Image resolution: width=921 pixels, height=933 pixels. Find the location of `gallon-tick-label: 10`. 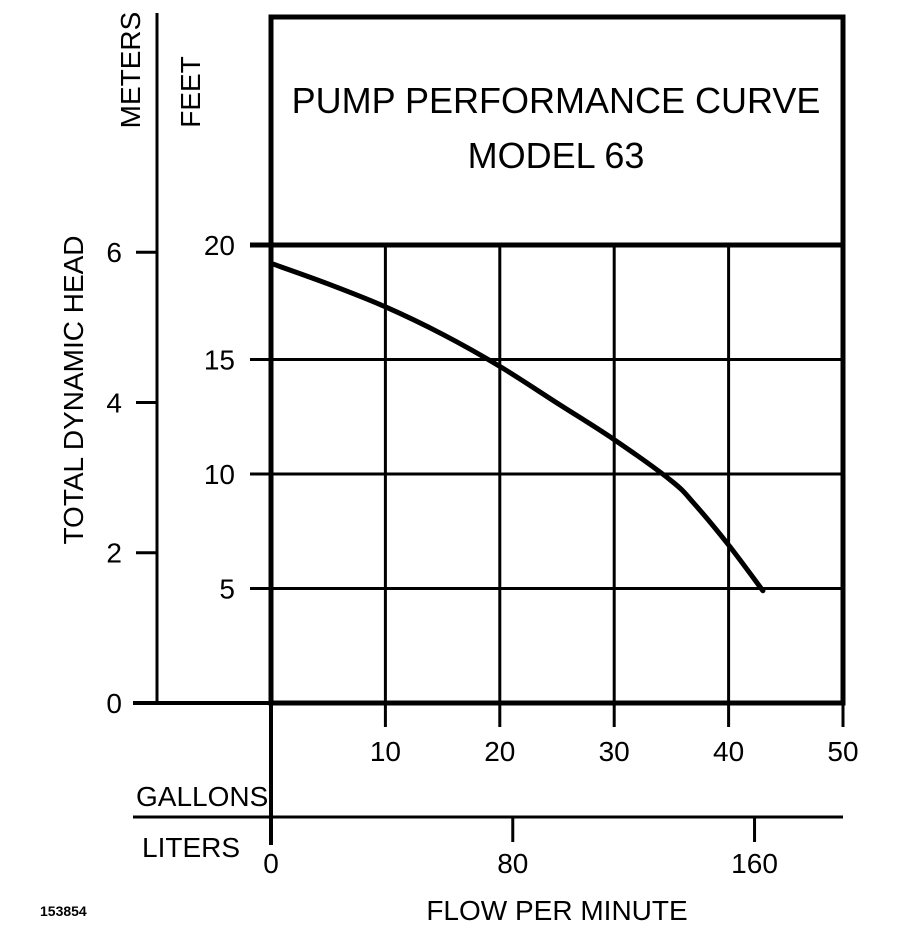

gallon-tick-label: 10 is located at coordinates (385, 751).